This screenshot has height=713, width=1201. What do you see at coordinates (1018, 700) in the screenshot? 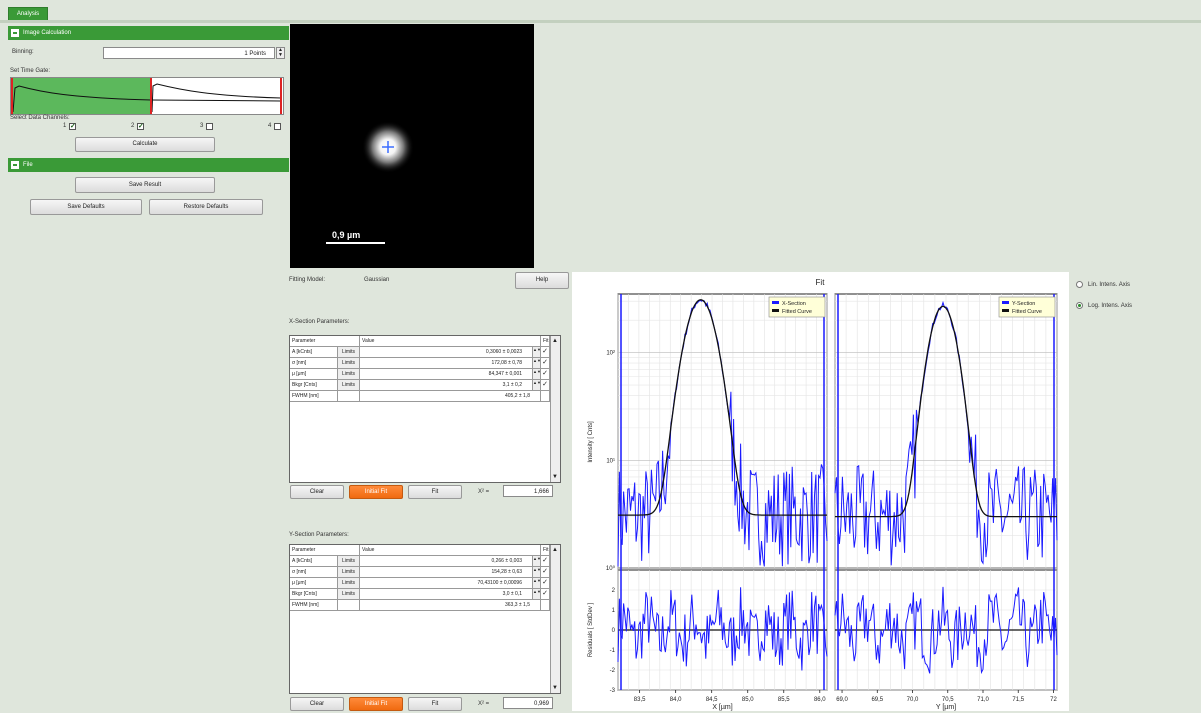
I see `x-tick-label: 71,5` at bounding box center [1018, 700].